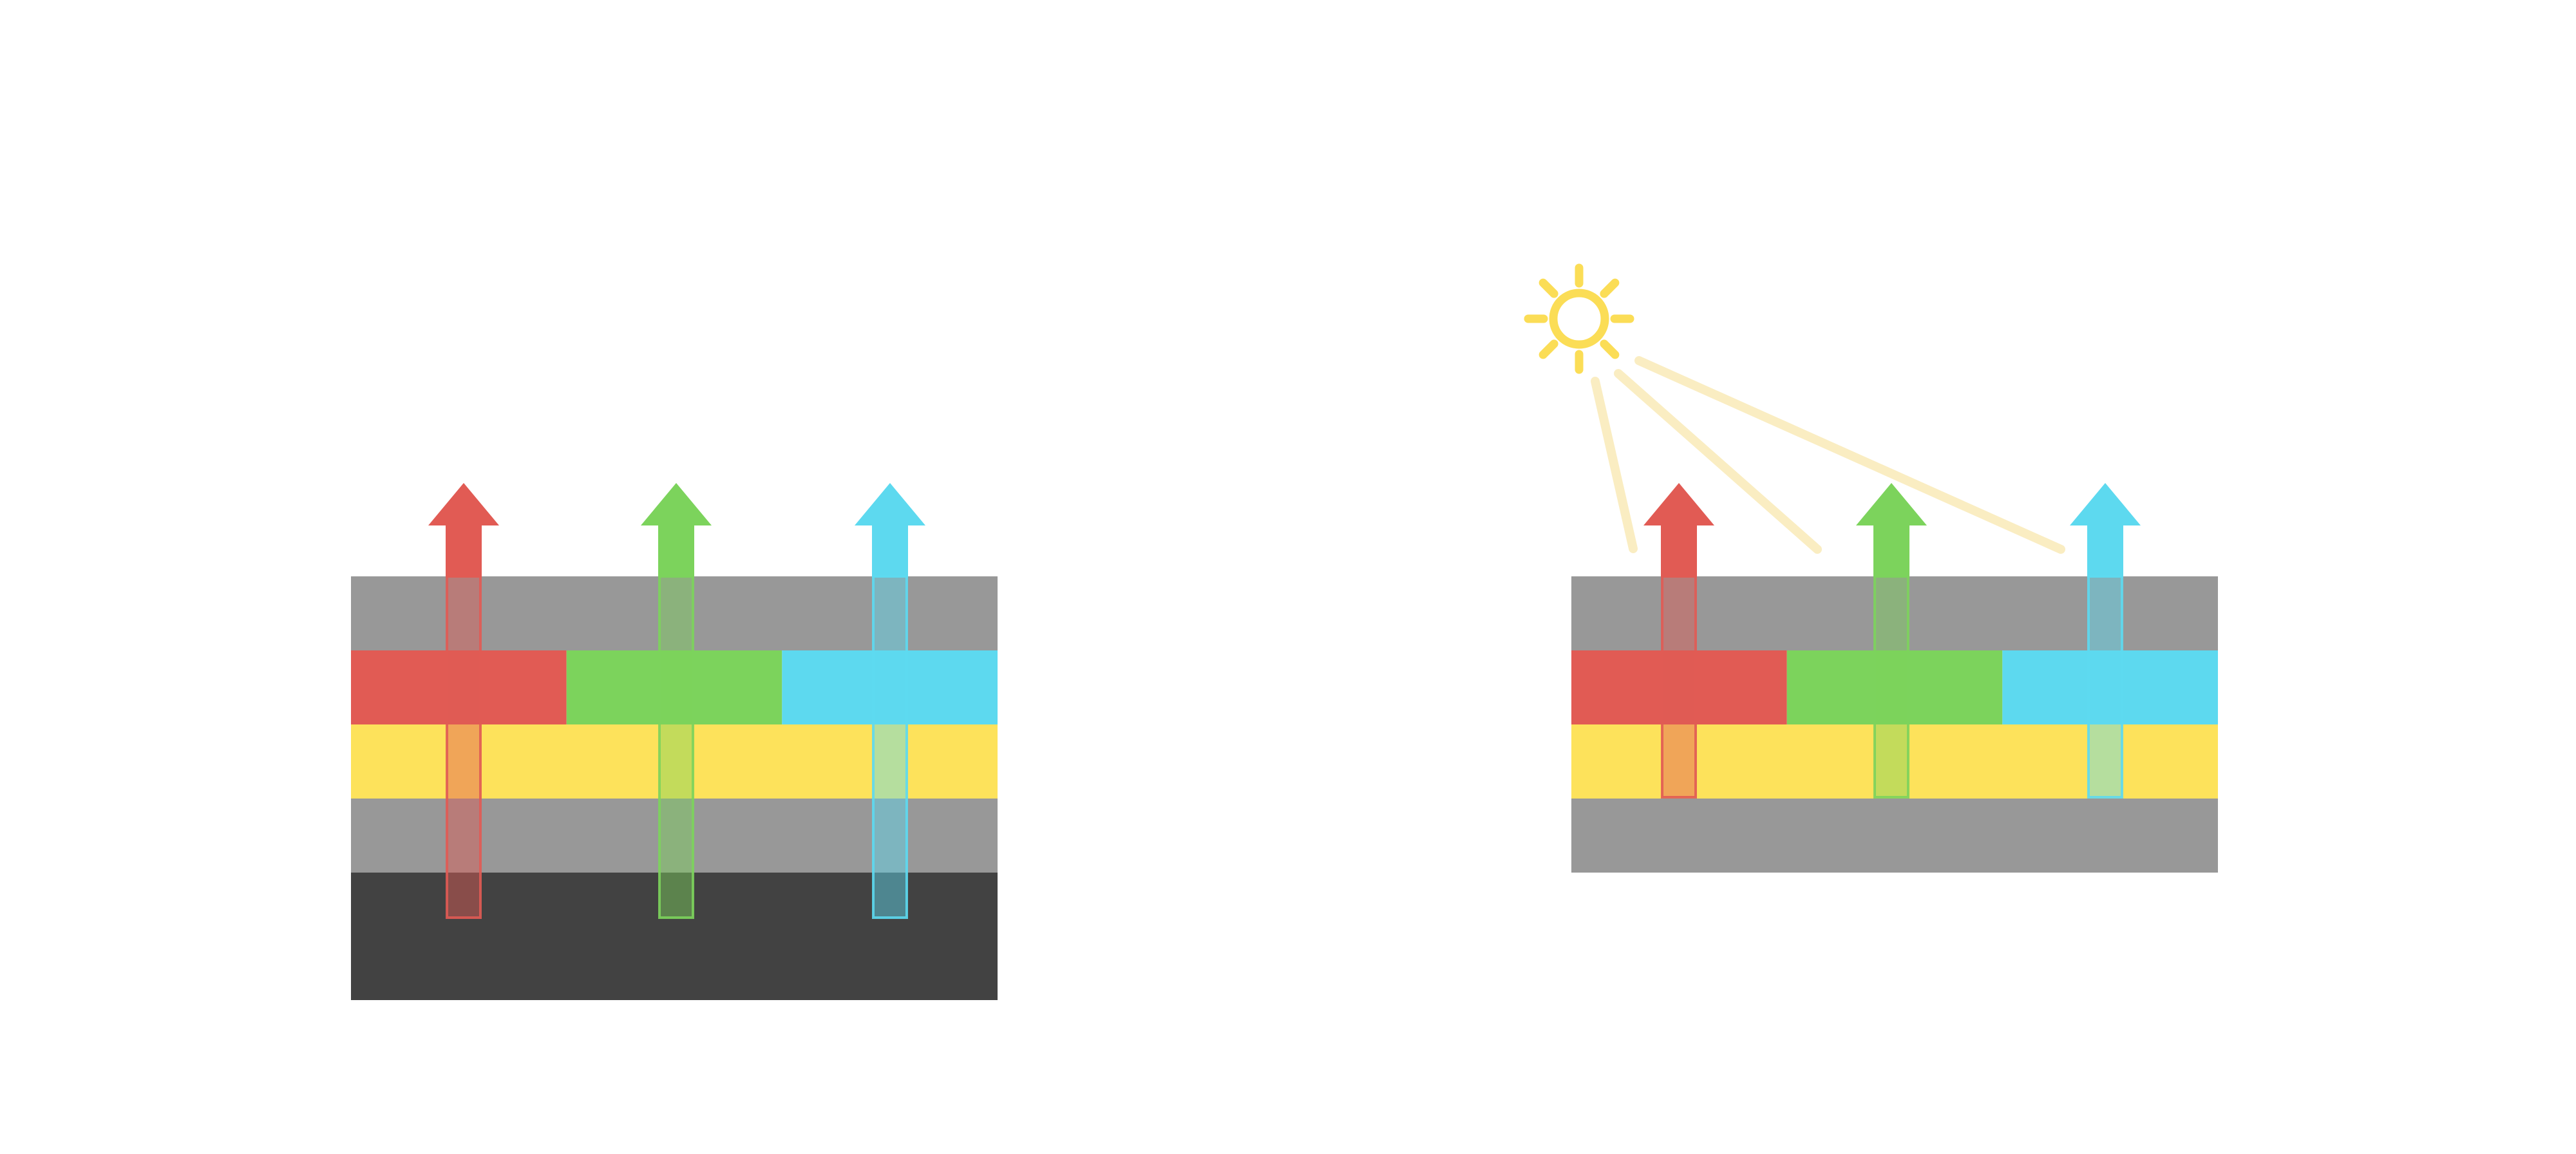 This screenshot has width=2576, height=1154. I want to click on layer-dark-base, so click(675, 936).